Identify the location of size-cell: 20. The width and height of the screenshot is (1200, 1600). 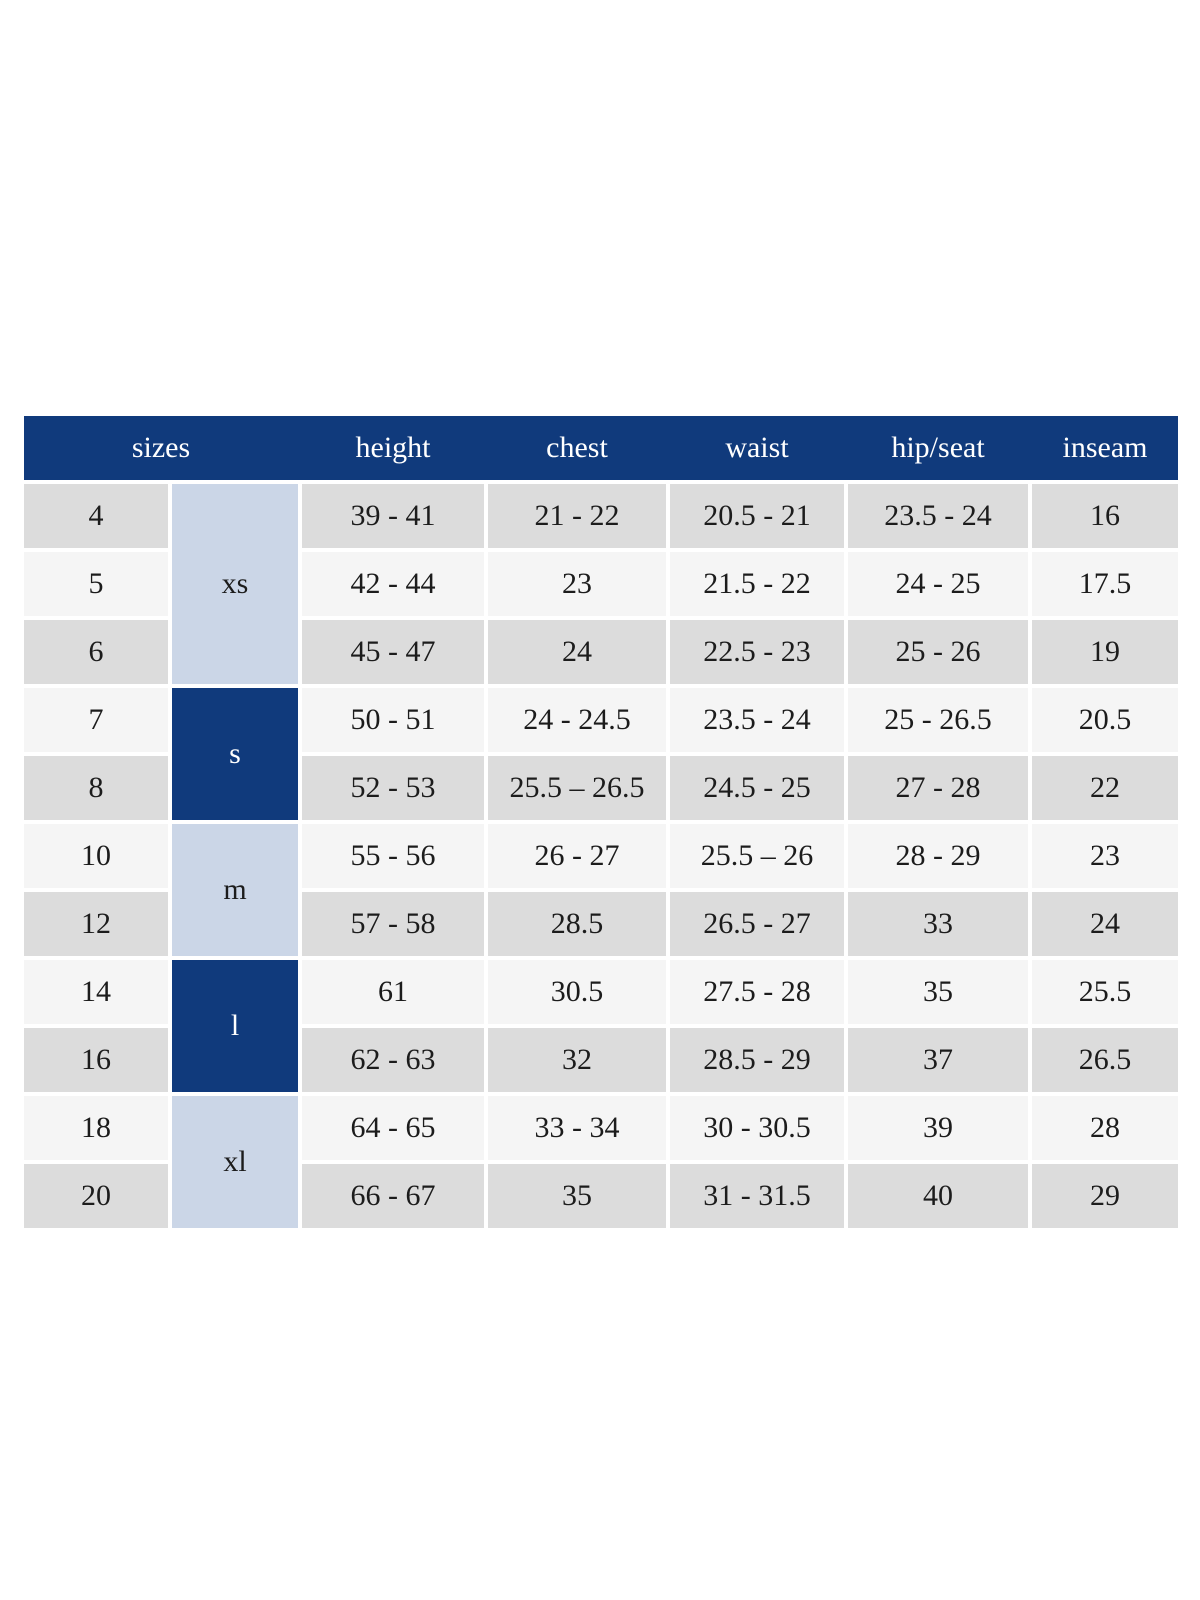
(96, 1196).